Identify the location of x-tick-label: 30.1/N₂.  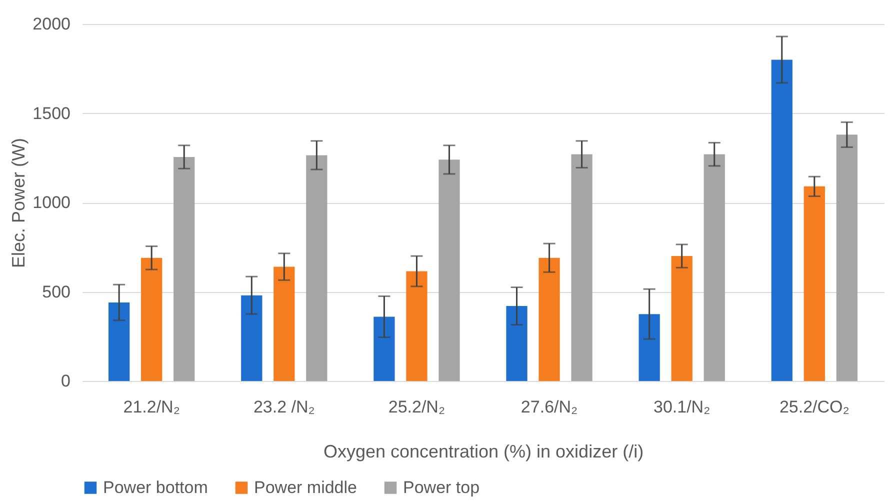
(682, 407).